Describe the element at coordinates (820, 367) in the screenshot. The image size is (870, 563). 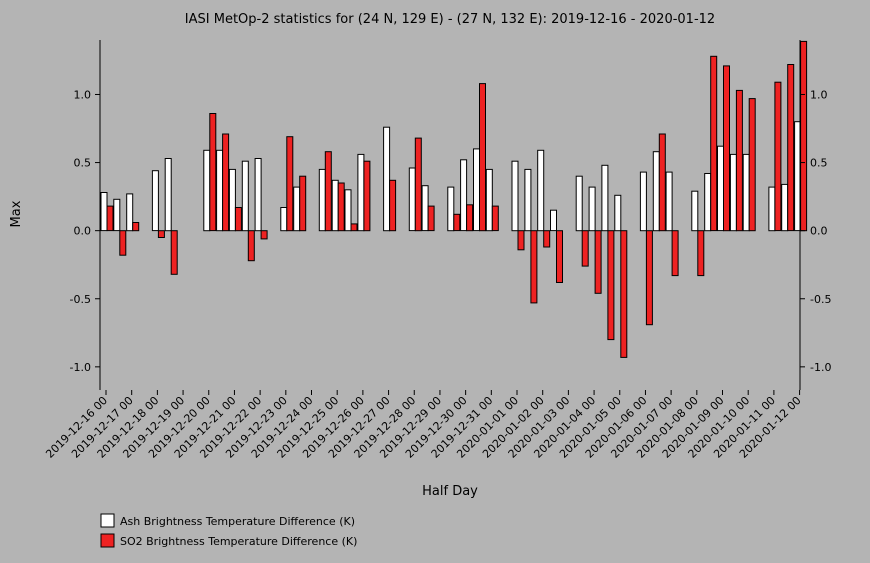
I see `y-tick-label-right: -1.0` at that location.